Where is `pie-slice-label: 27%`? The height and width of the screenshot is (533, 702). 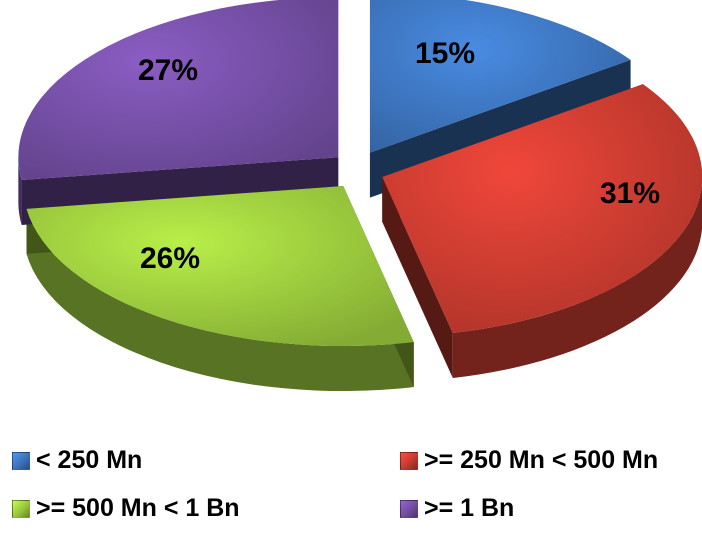
pie-slice-label: 27% is located at coordinates (168, 70).